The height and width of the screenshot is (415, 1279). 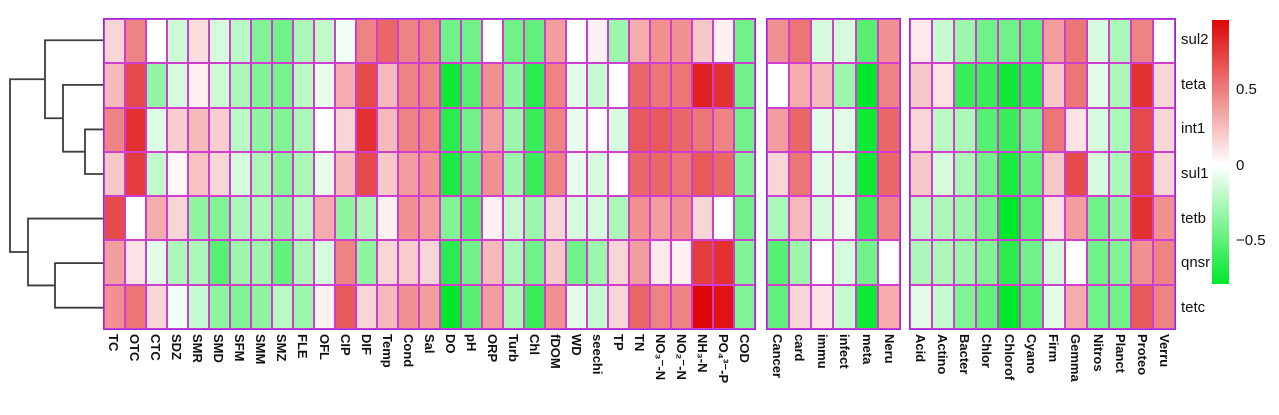 What do you see at coordinates (1031, 354) in the screenshot?
I see `column-label: Cyano` at bounding box center [1031, 354].